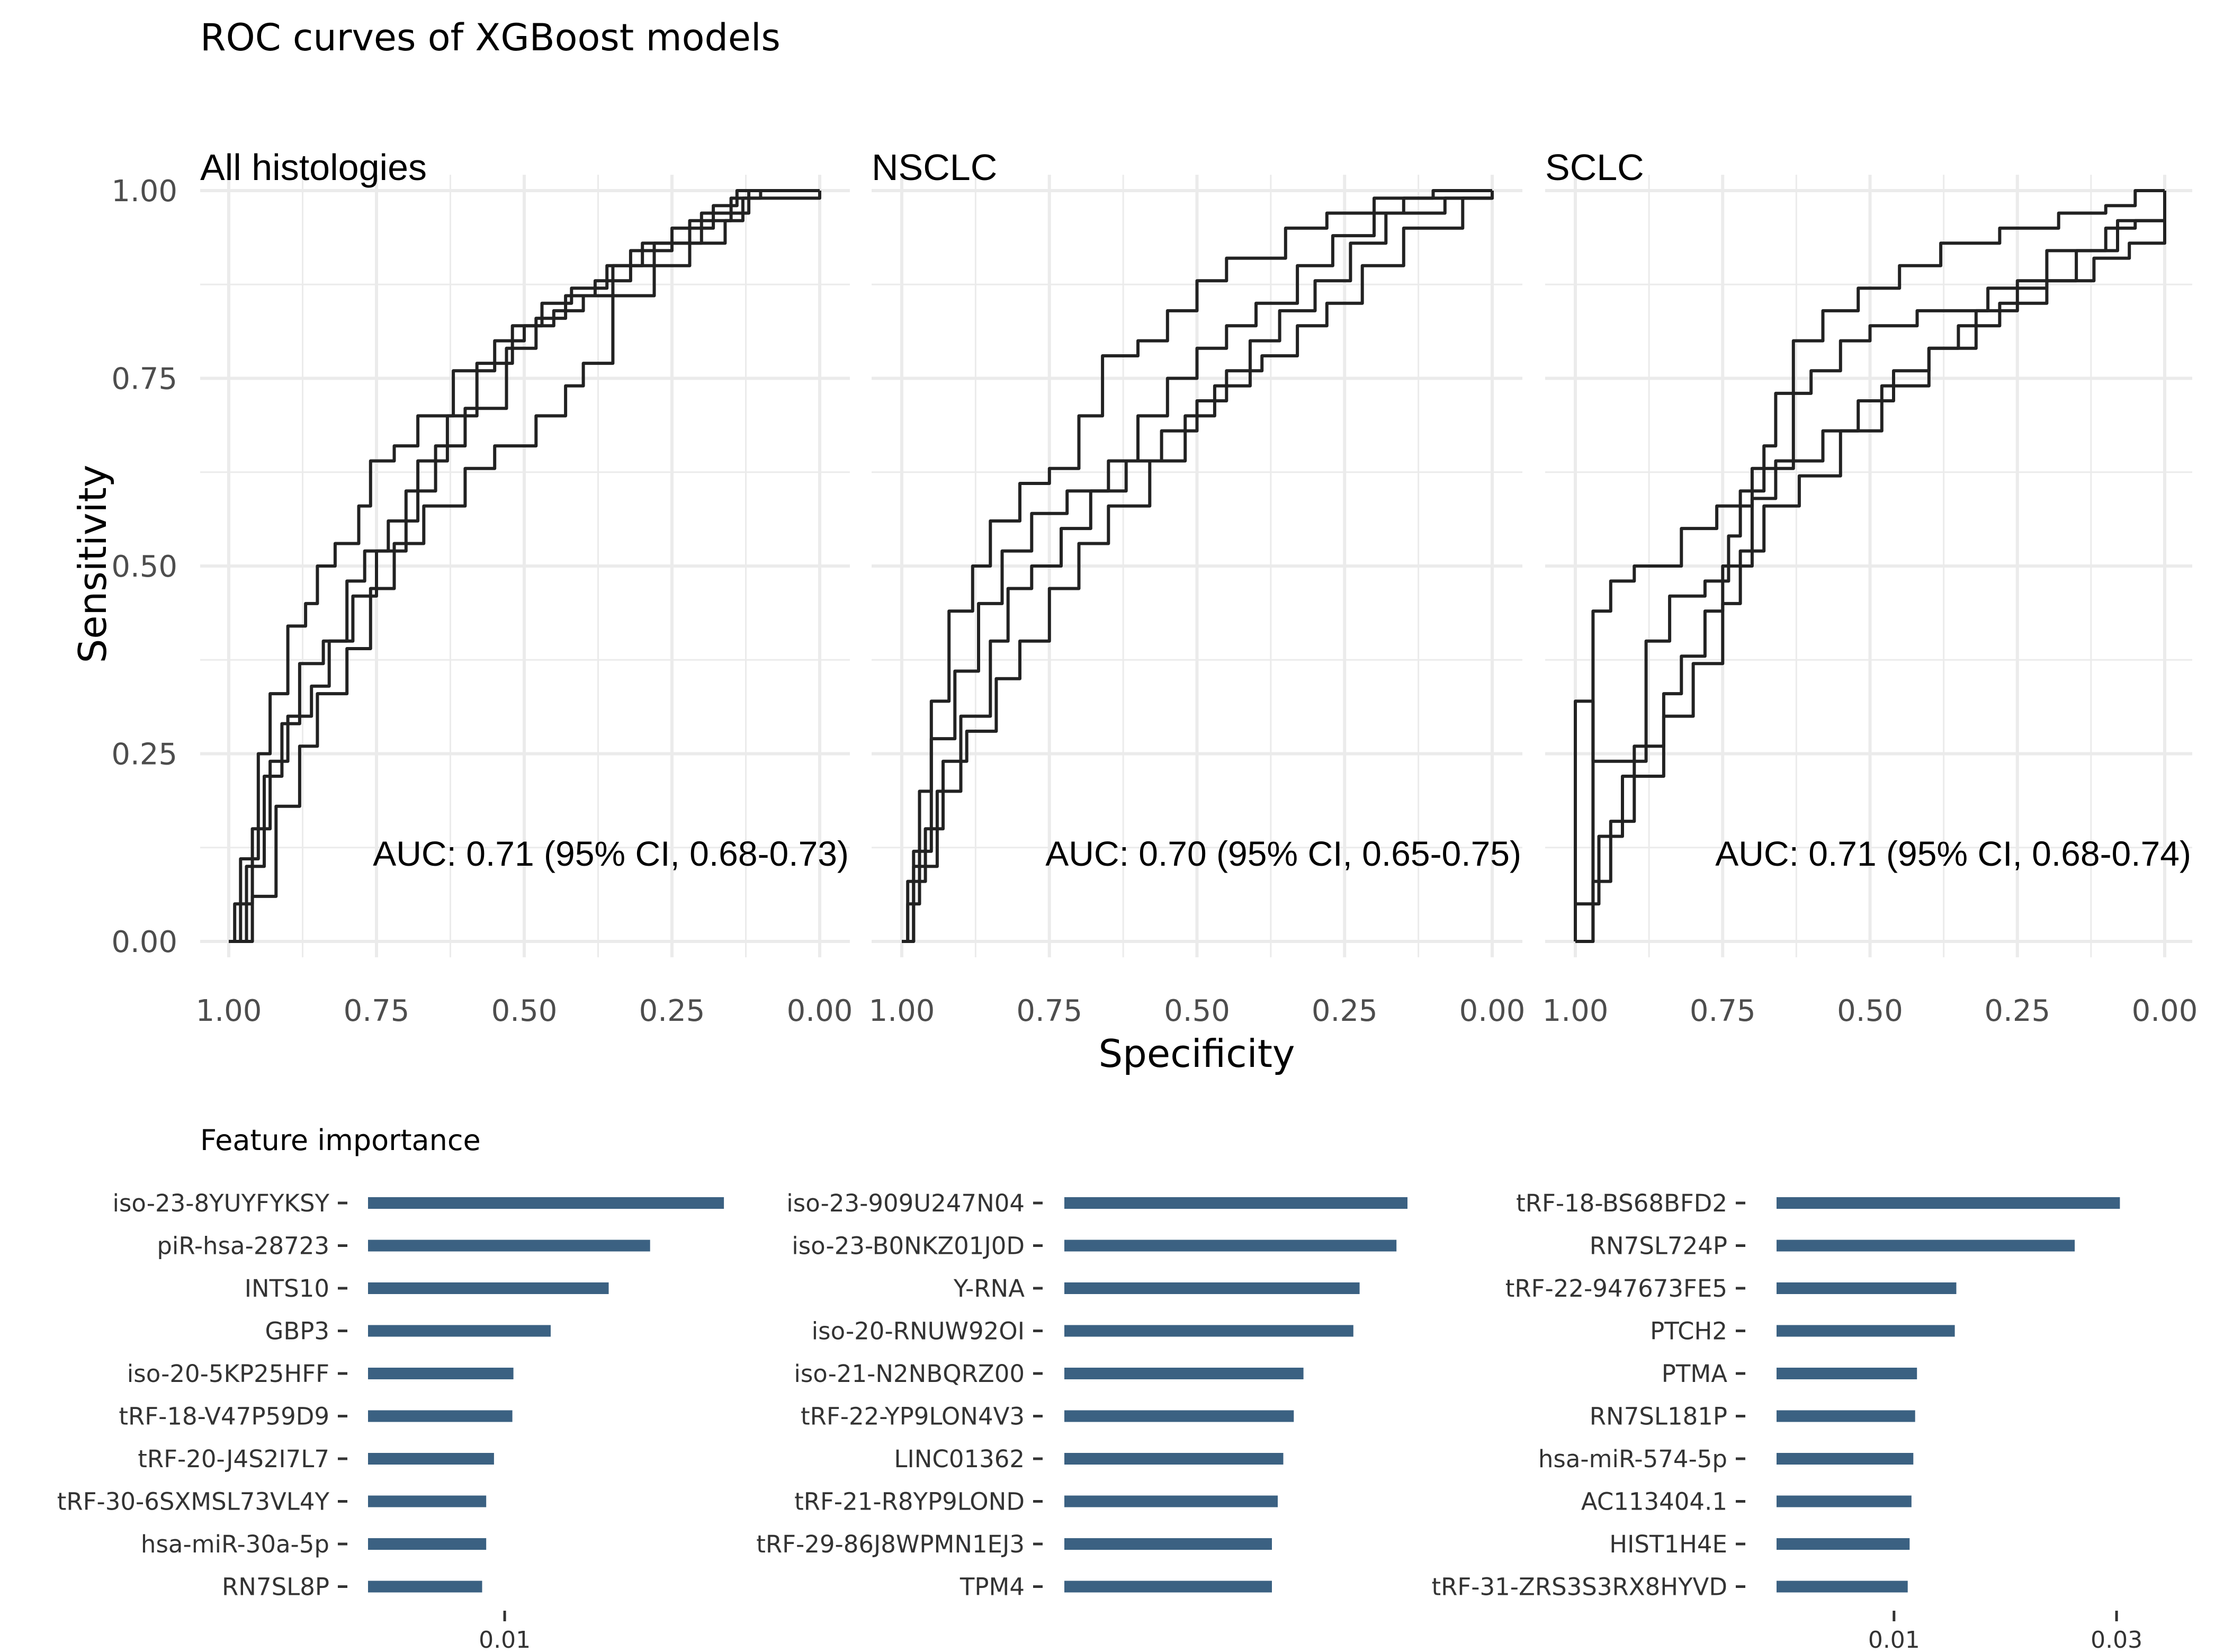 This screenshot has width=2224, height=1652. What do you see at coordinates (1668, 1544) in the screenshot?
I see `feature-label: HIST1H4E` at bounding box center [1668, 1544].